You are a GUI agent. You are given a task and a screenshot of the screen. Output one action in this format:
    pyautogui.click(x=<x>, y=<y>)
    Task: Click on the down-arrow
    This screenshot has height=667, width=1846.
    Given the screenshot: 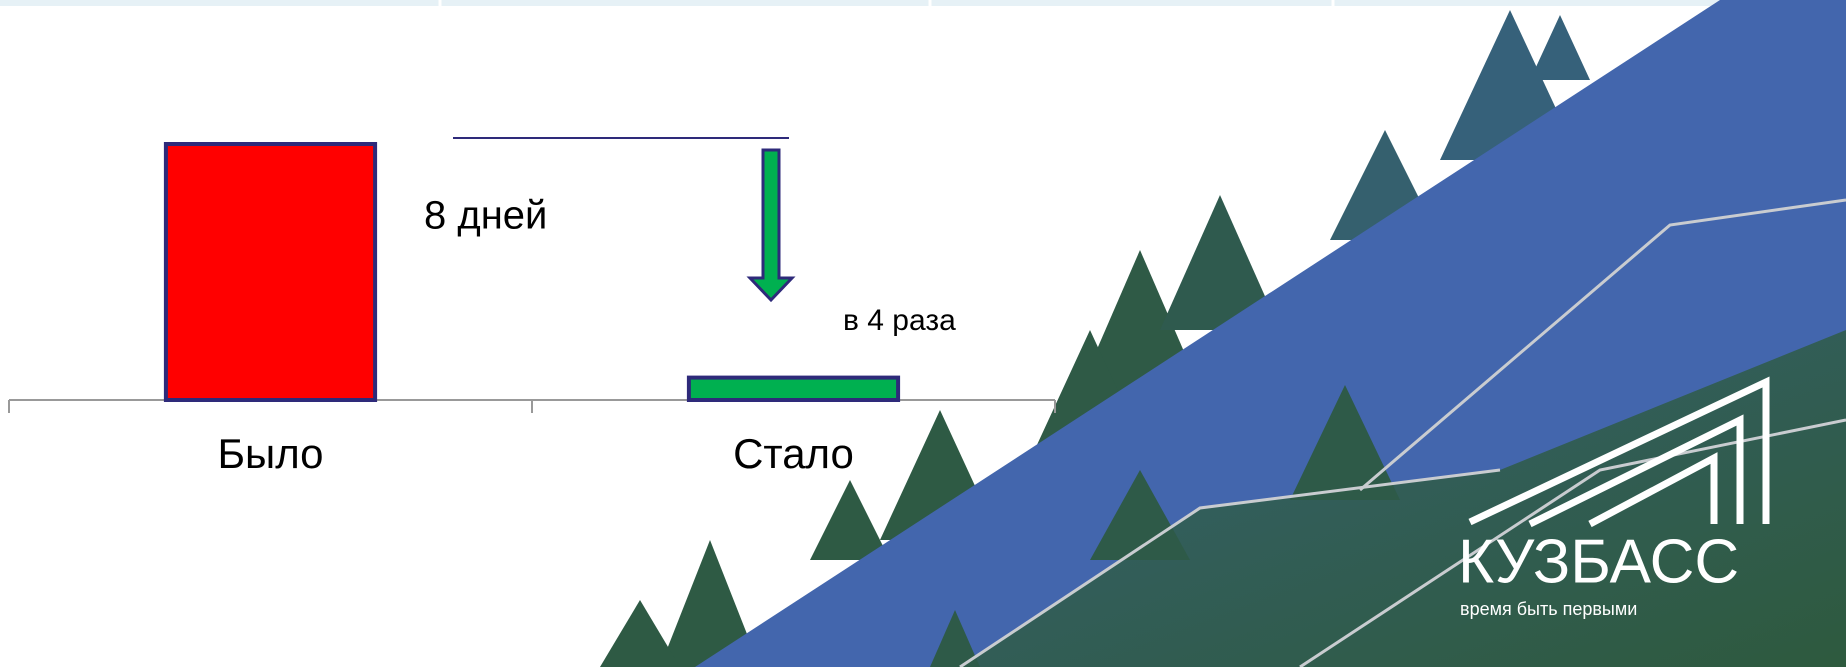 What is the action you would take?
    pyautogui.click(x=771, y=225)
    